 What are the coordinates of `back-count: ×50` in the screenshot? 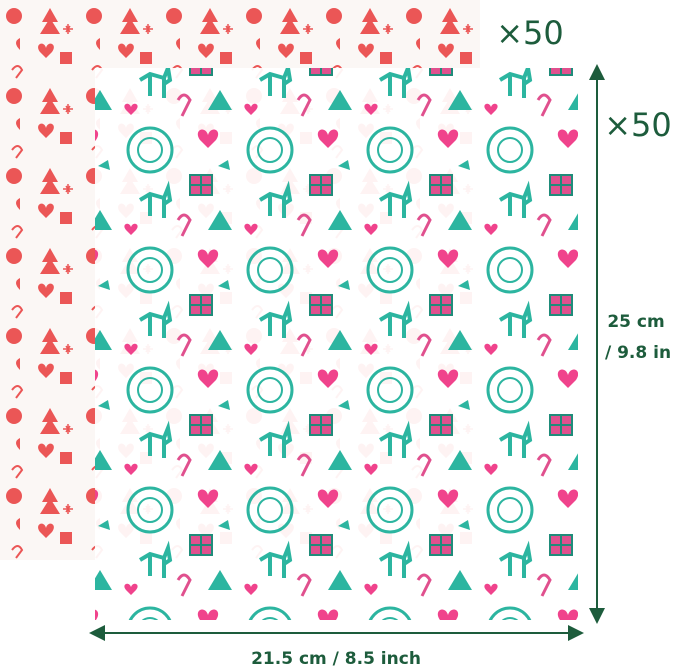 It's located at (530, 33).